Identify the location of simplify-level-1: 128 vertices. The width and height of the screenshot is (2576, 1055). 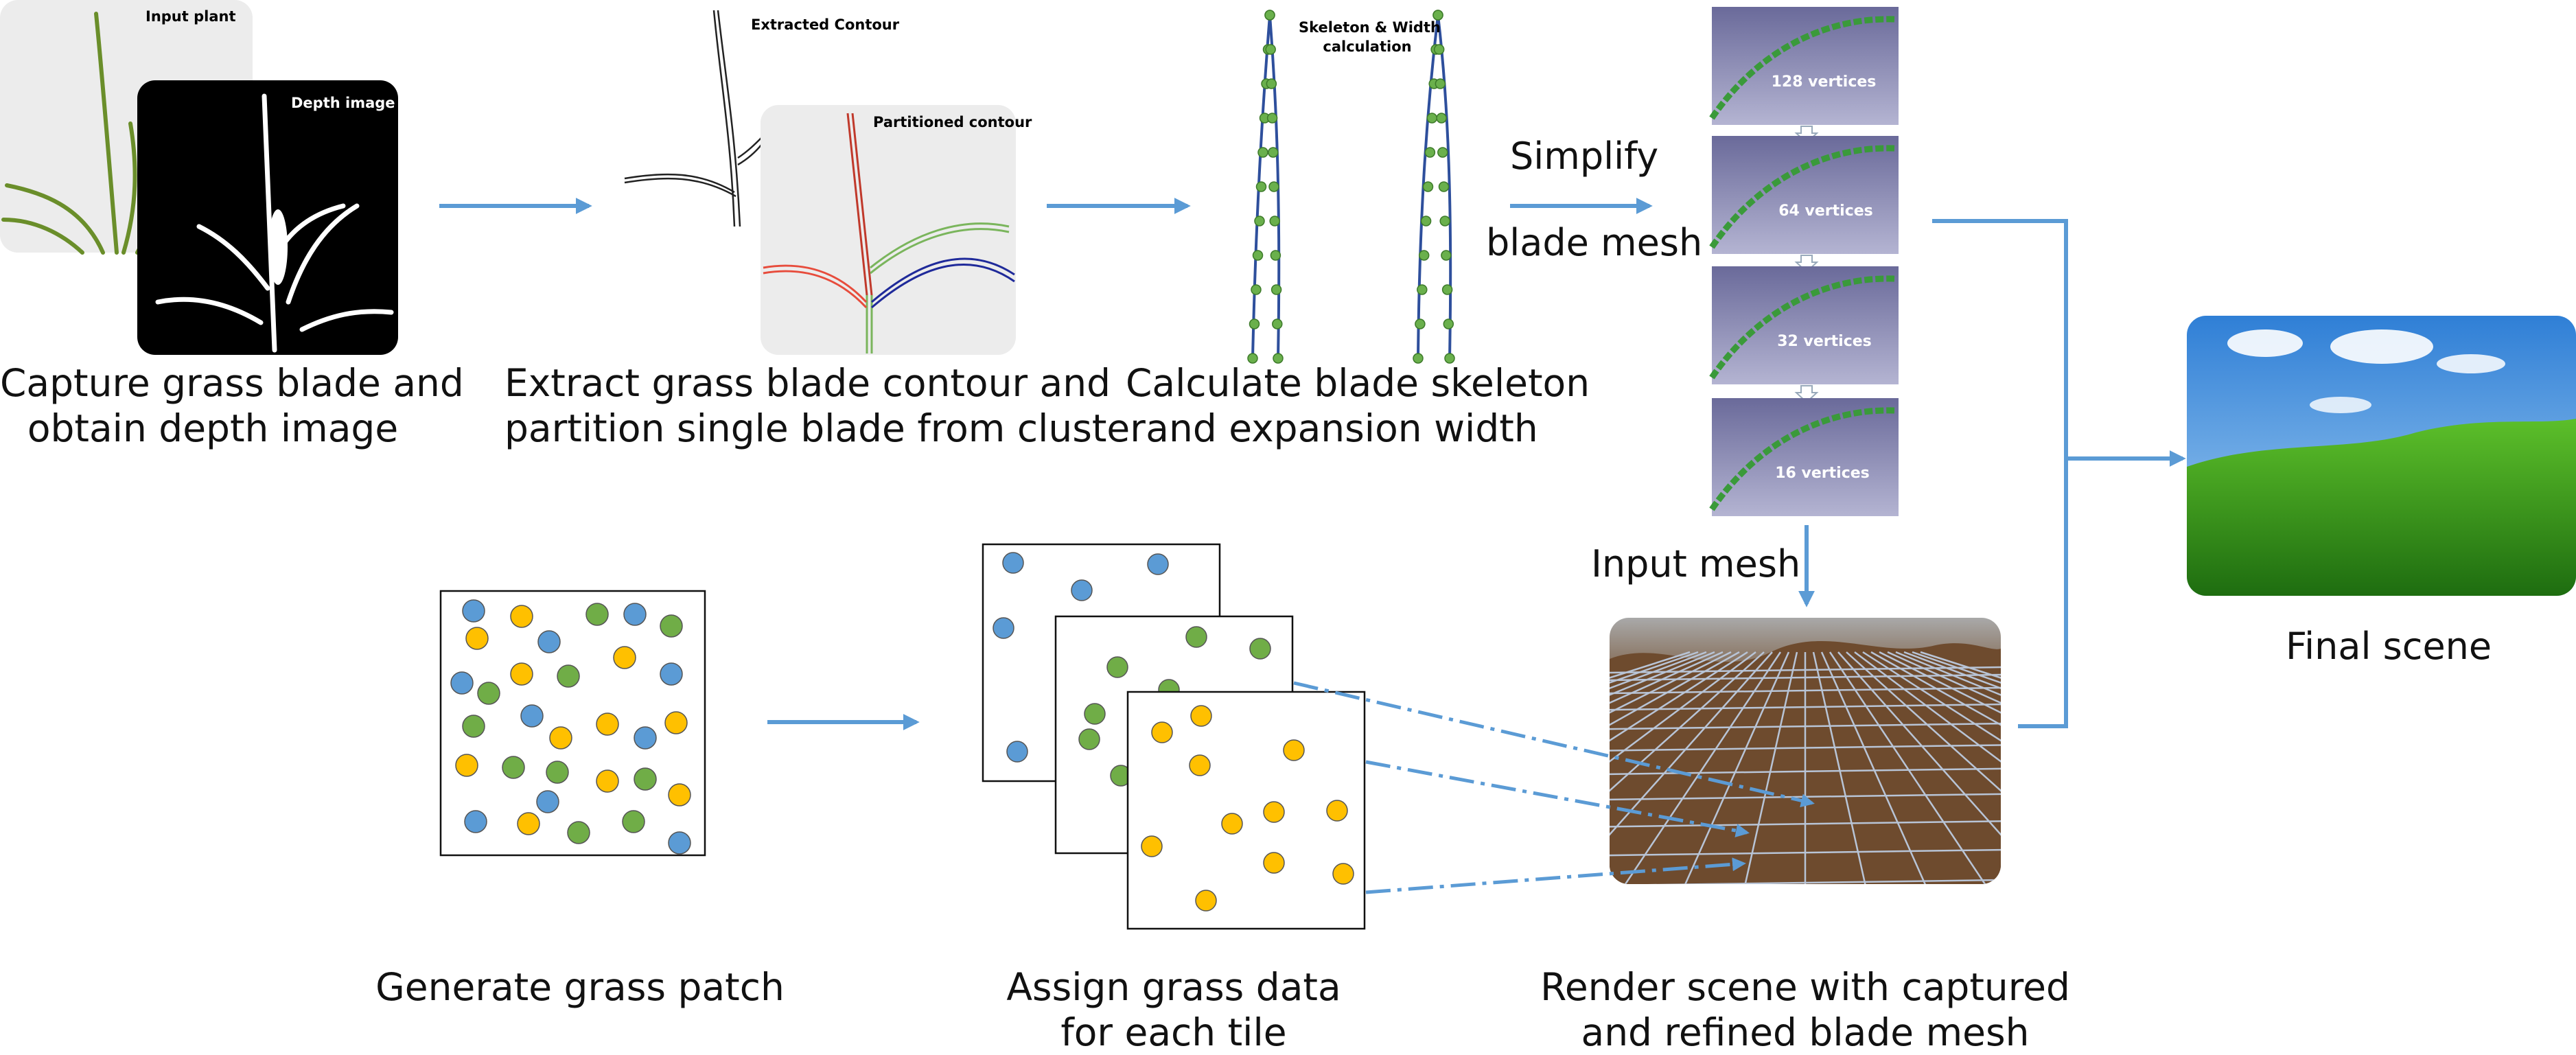
(1804, 66).